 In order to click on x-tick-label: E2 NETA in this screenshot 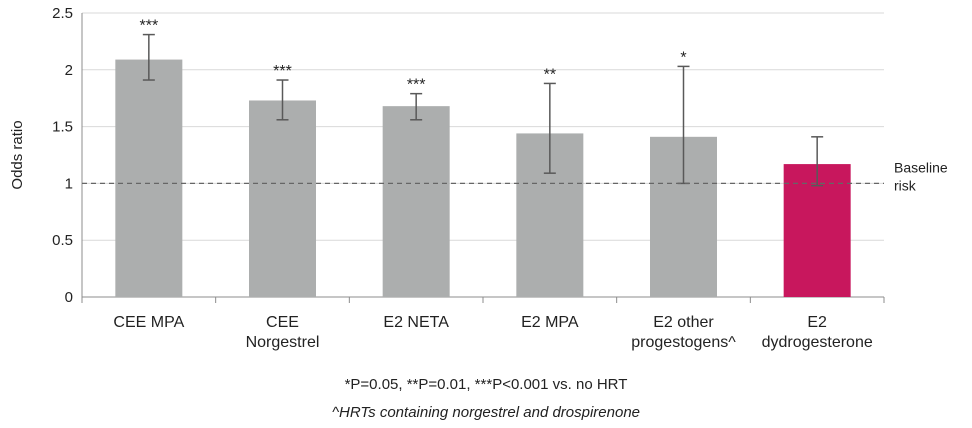, I will do `click(416, 322)`.